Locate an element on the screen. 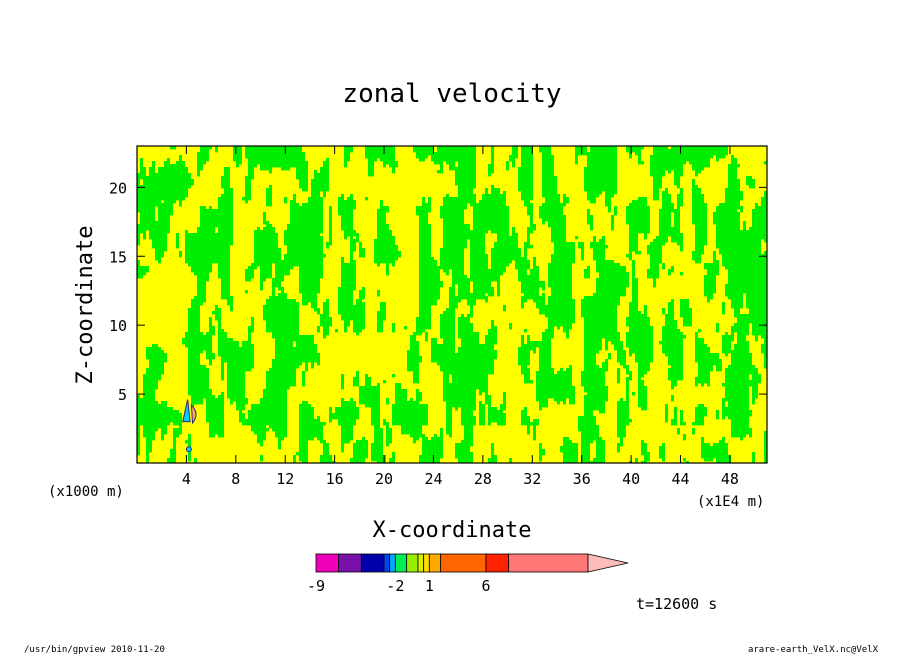 This screenshot has height=654, width=904. x-tick-label: 4 is located at coordinates (186, 479).